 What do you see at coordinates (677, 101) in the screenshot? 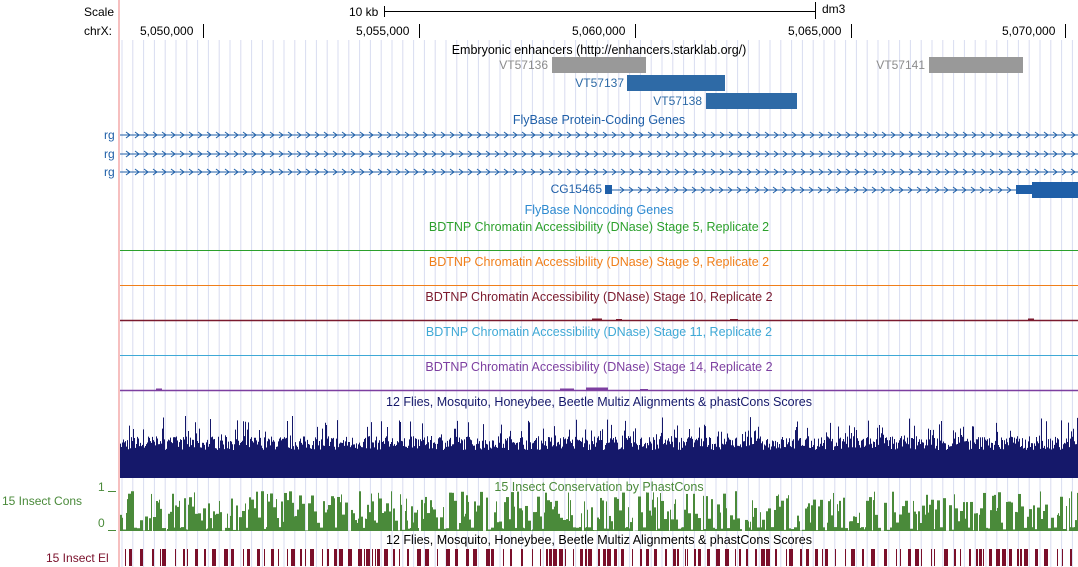
I see `enhancer-label: VT57138` at bounding box center [677, 101].